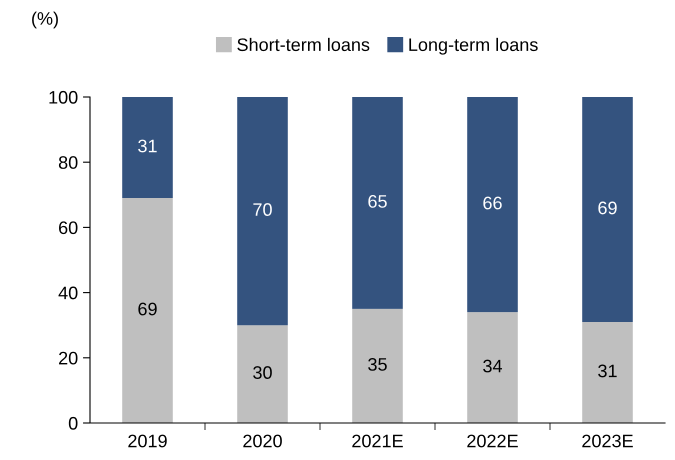 The image size is (675, 460). Describe the element at coordinates (147, 441) in the screenshot. I see `x-tick-label: 2019` at that location.